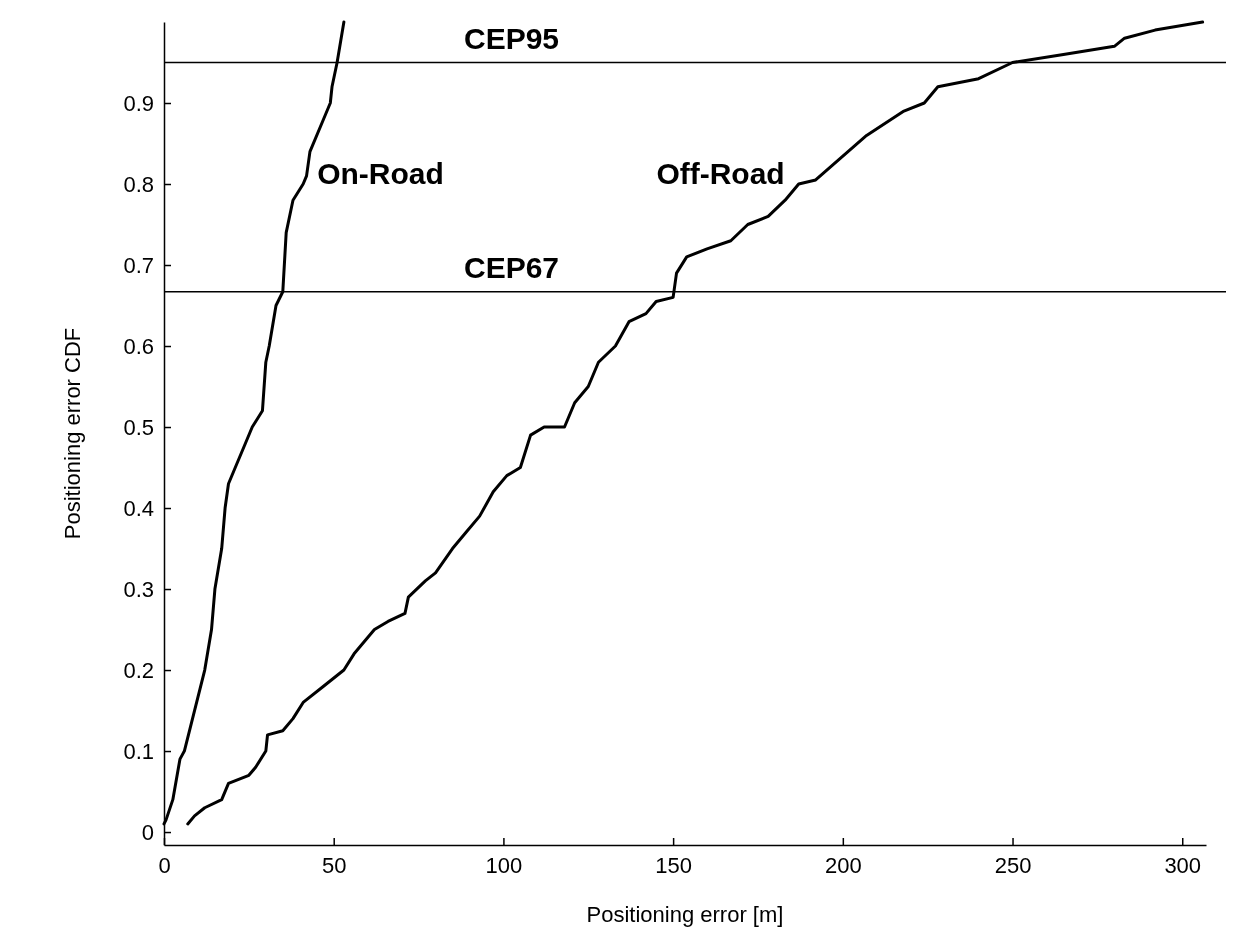  Describe the element at coordinates (138, 589) in the screenshot. I see `y-tick-label: 0.3` at that location.